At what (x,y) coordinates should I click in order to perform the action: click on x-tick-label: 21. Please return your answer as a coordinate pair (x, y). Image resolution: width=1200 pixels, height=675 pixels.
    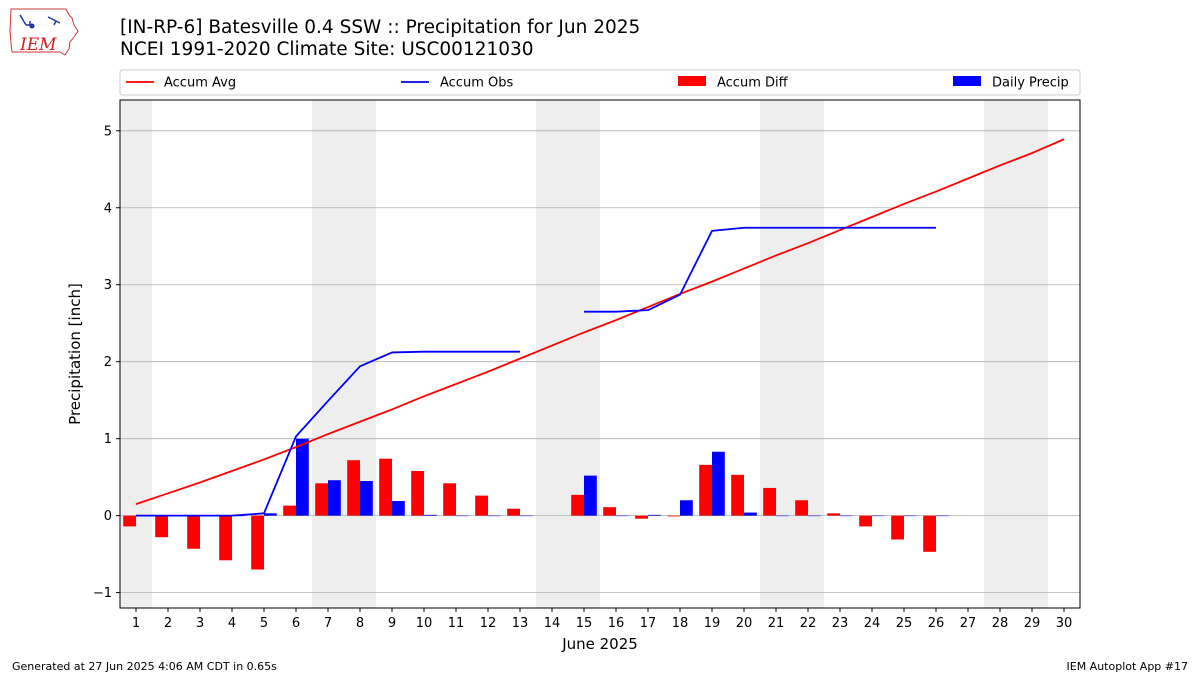
    Looking at the image, I should click on (776, 623).